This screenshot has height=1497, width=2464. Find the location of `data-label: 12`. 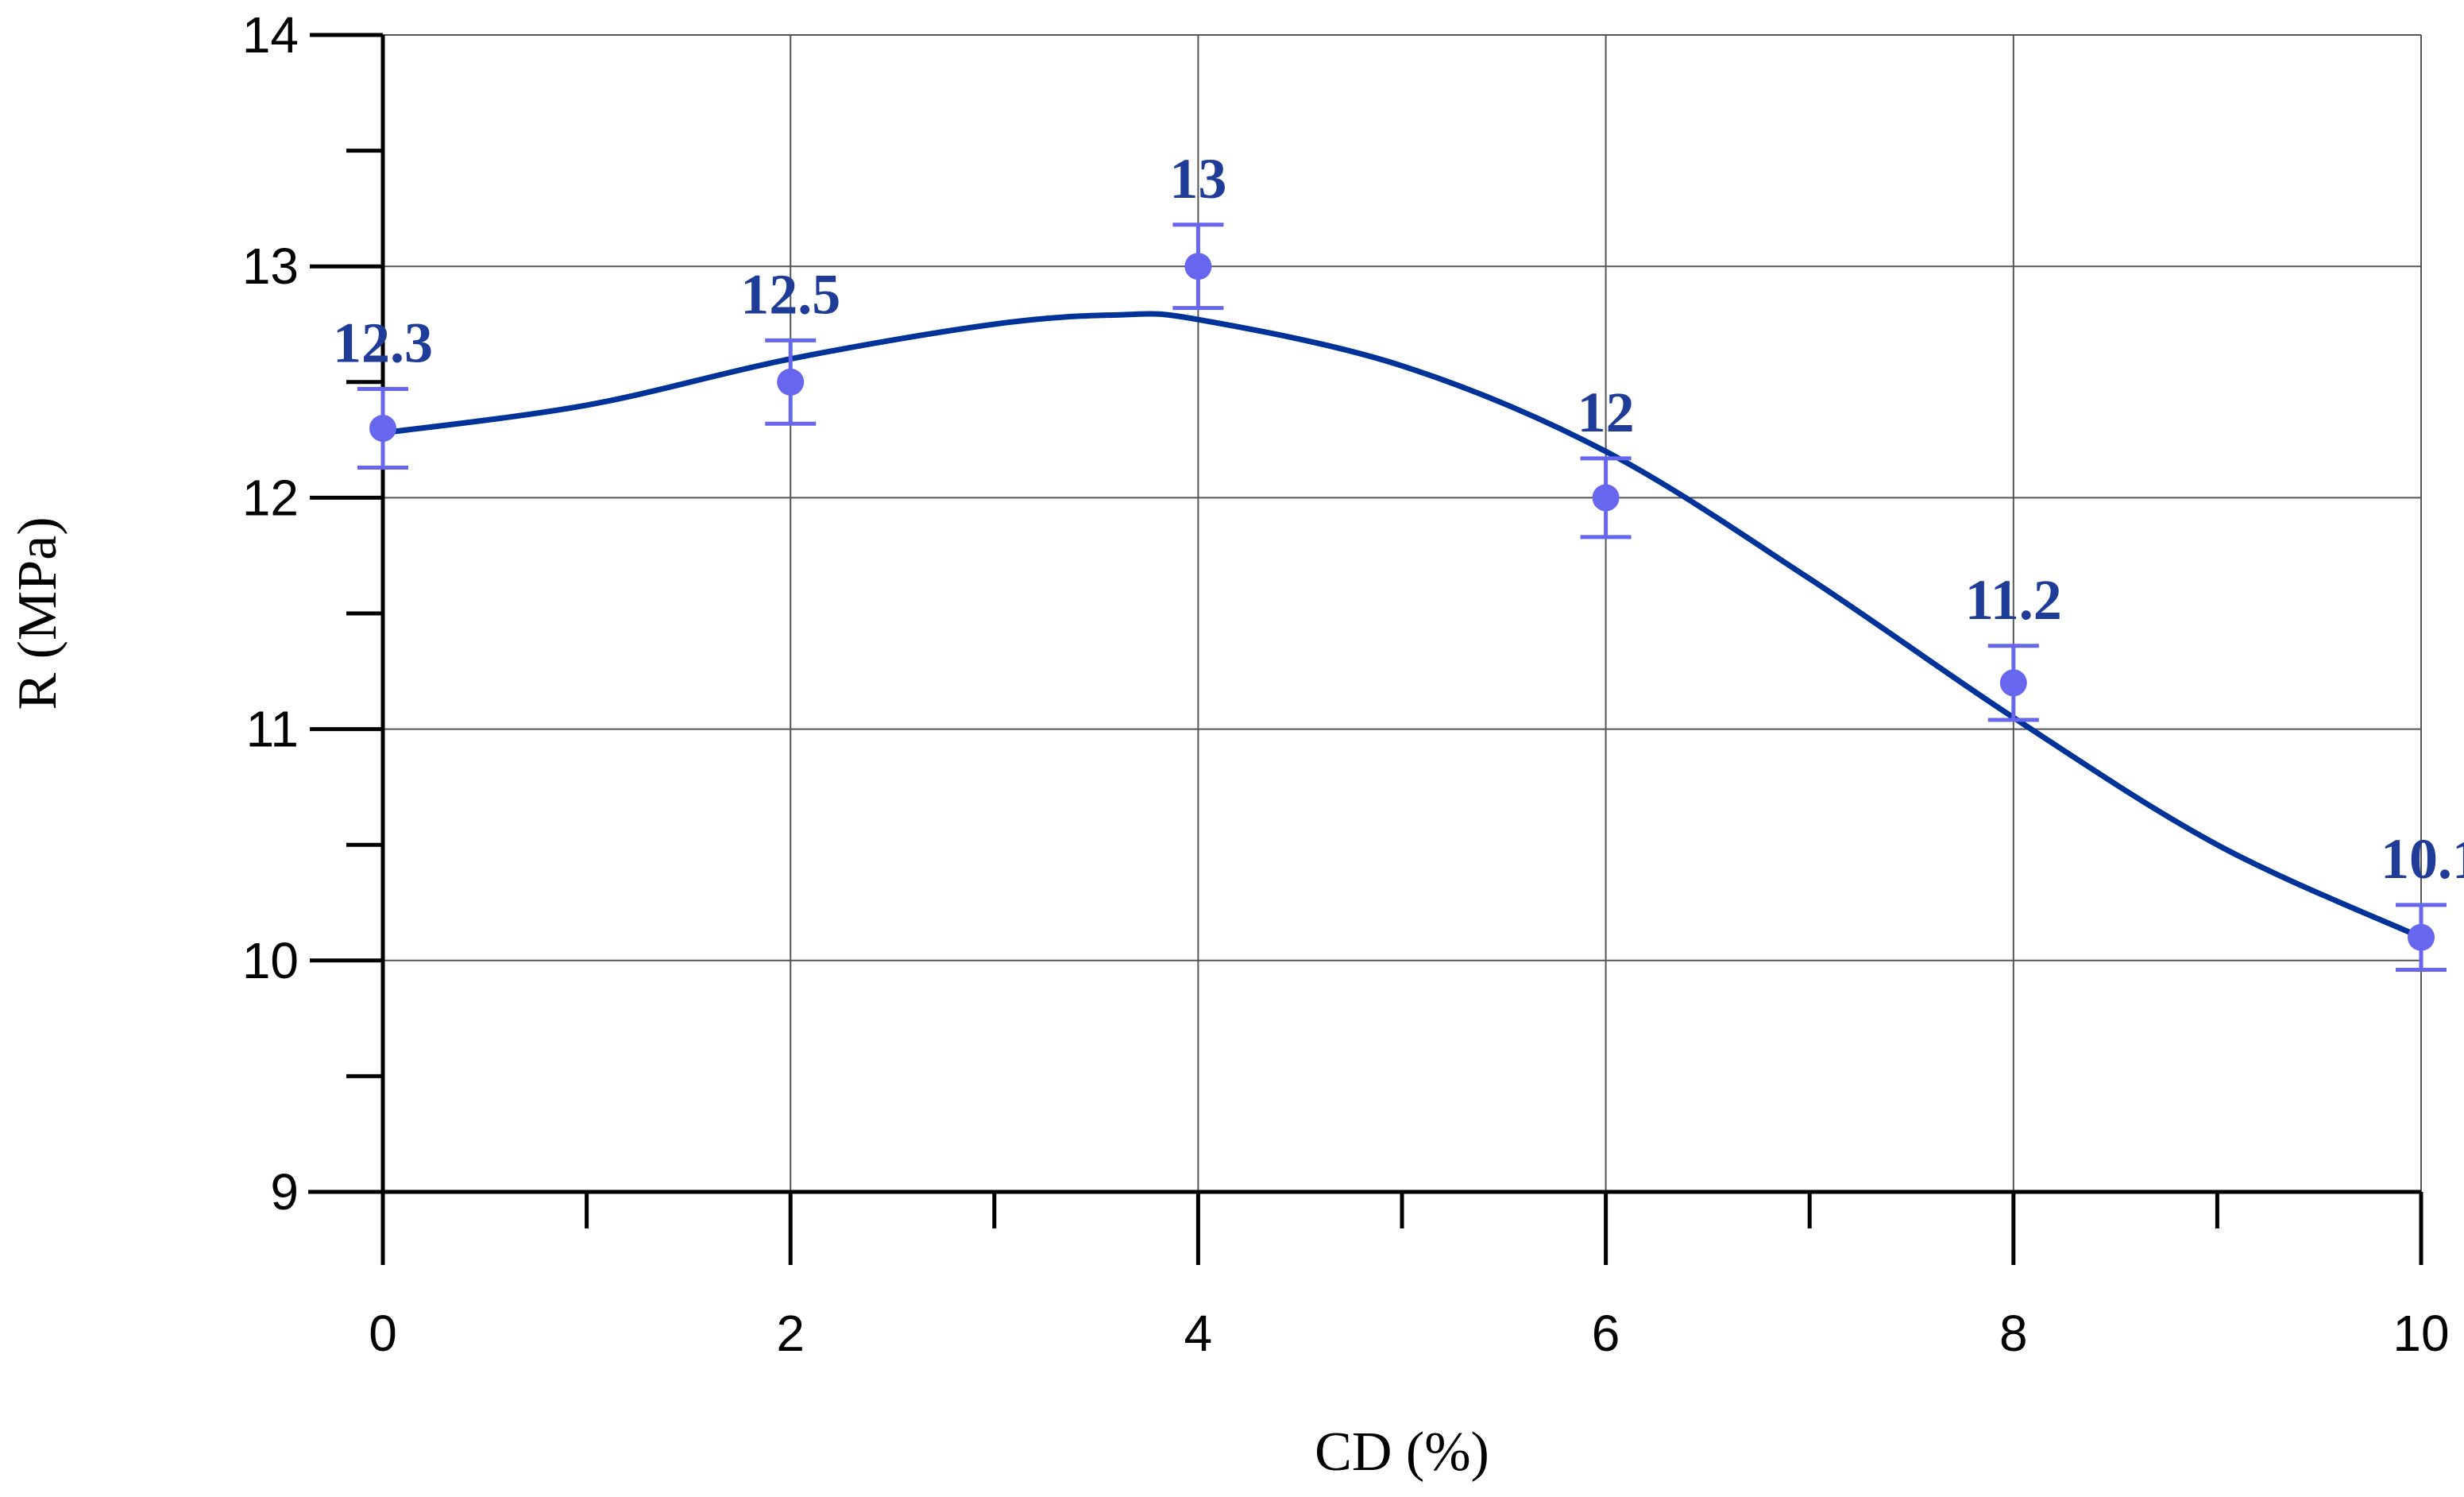

data-label: 12 is located at coordinates (1606, 412).